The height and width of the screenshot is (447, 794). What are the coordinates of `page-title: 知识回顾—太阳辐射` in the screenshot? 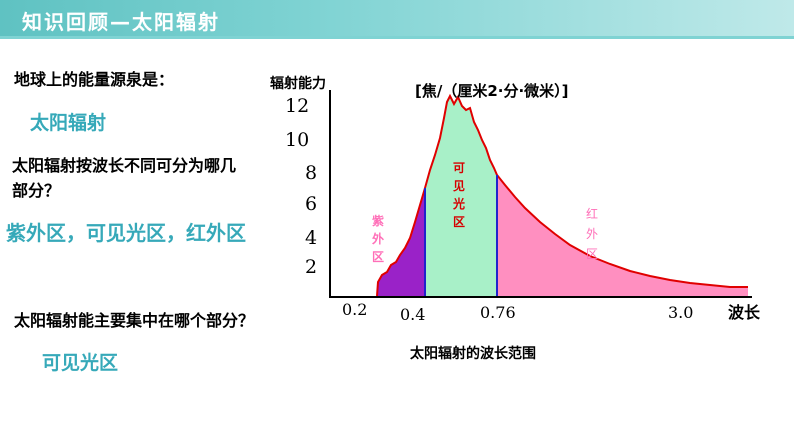 It's located at (121, 22).